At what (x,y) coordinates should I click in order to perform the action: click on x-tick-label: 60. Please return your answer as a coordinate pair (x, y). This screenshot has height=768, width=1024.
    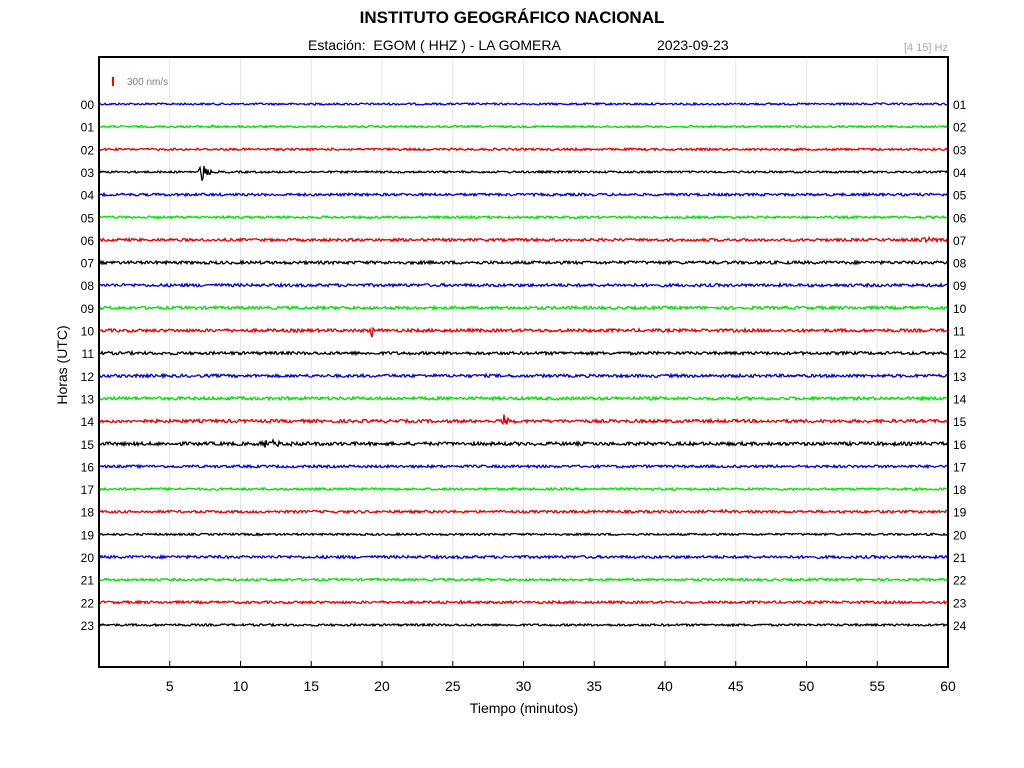
    Looking at the image, I should click on (948, 686).